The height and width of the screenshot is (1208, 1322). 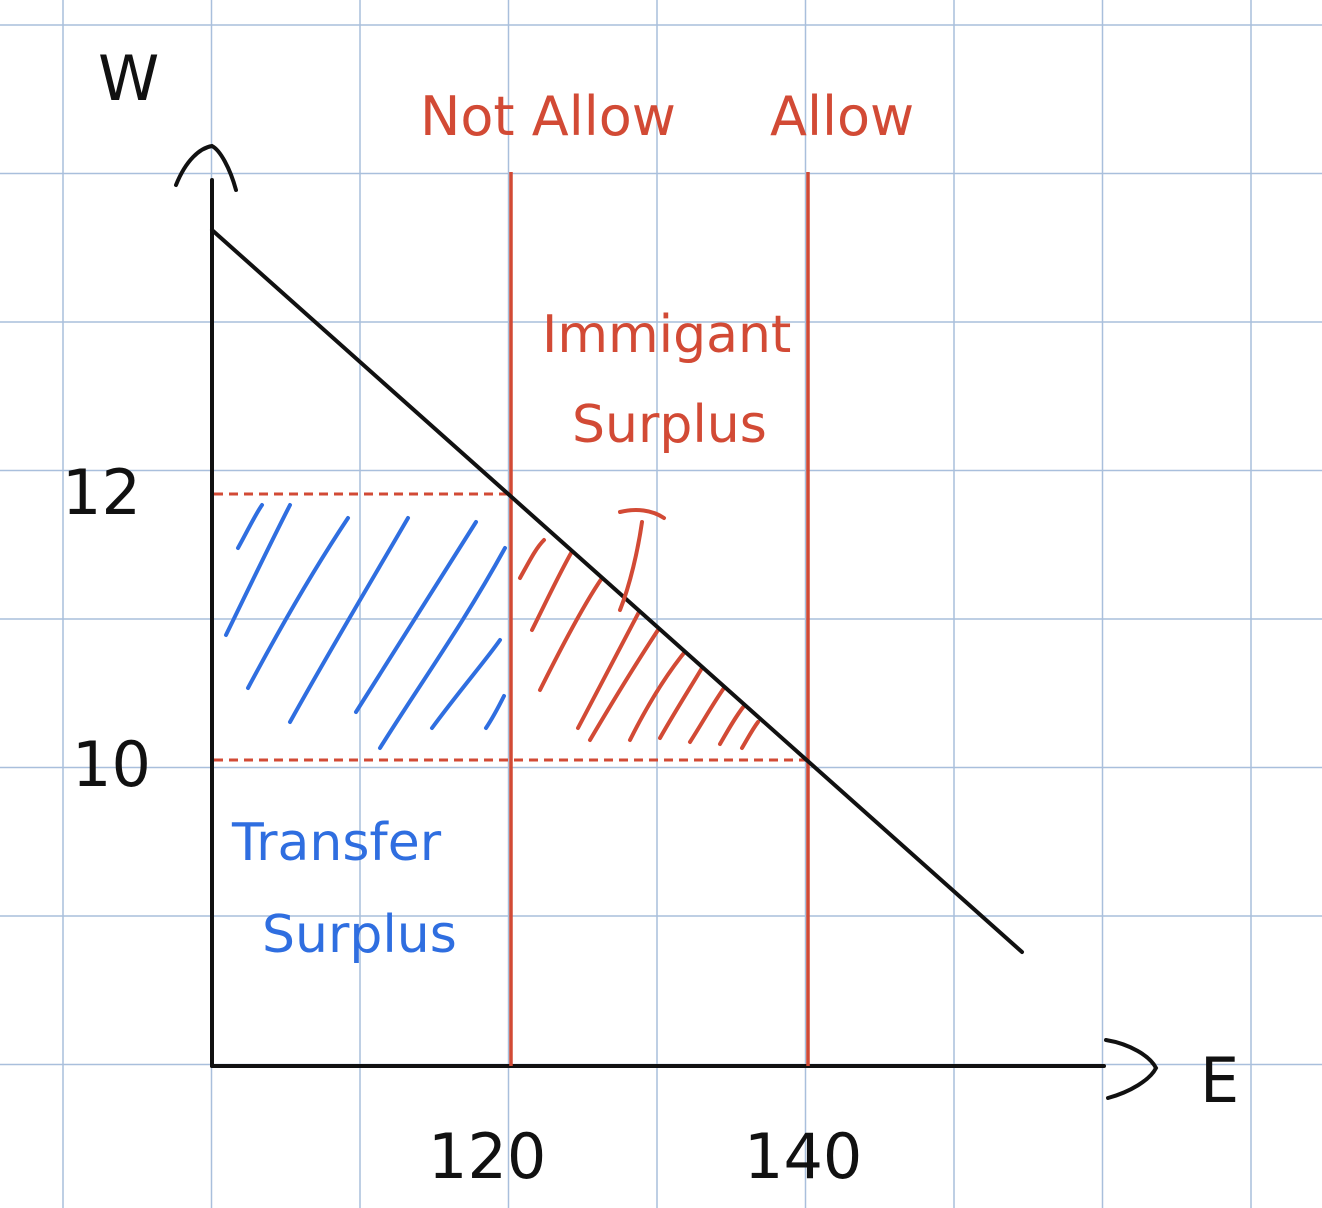 What do you see at coordinates (639, 644) in the screenshot?
I see `immigrant-surplus-hatch` at bounding box center [639, 644].